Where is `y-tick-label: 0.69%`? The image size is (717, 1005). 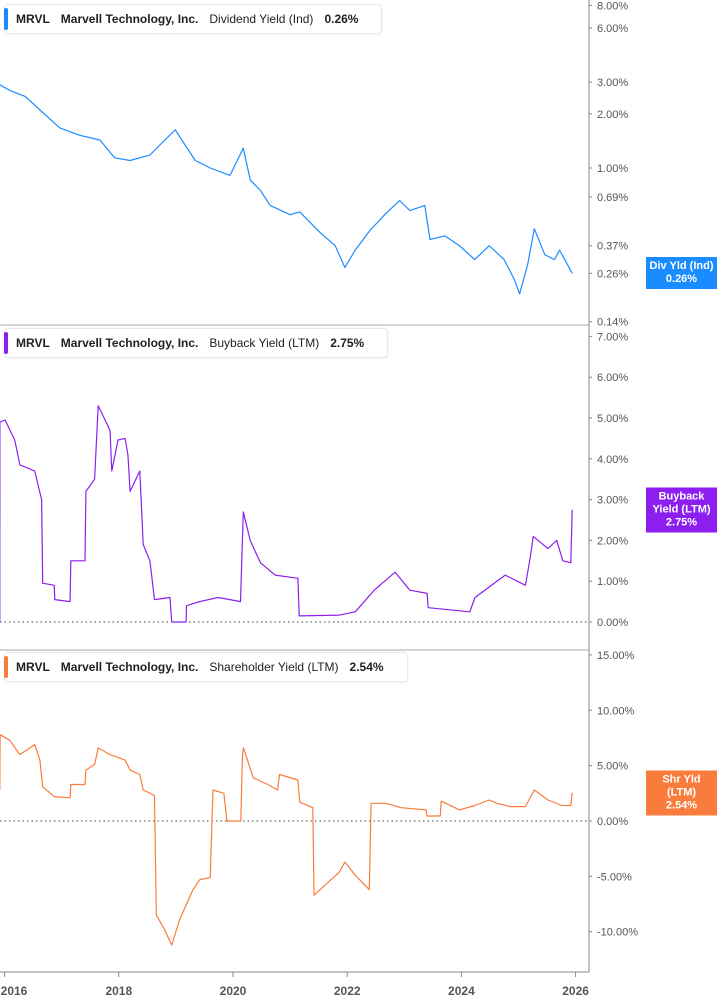
y-tick-label: 0.69% is located at coordinates (612, 198).